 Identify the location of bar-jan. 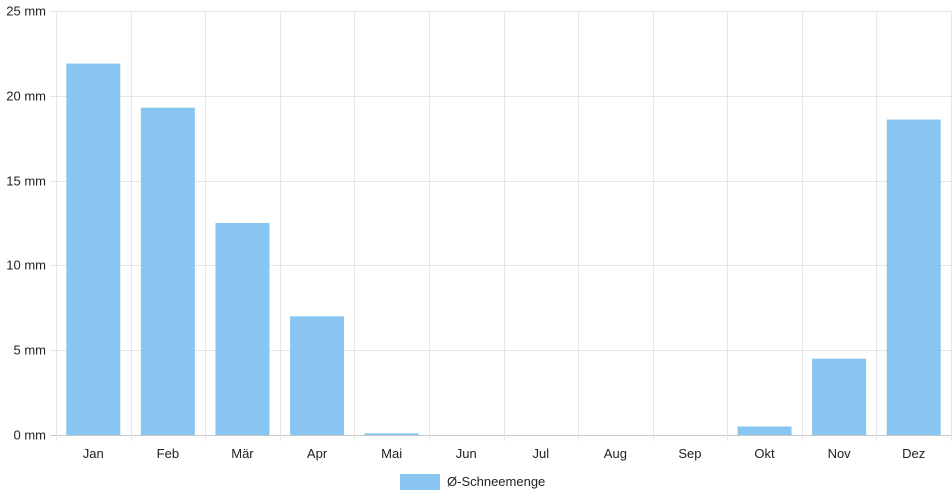
(93, 249).